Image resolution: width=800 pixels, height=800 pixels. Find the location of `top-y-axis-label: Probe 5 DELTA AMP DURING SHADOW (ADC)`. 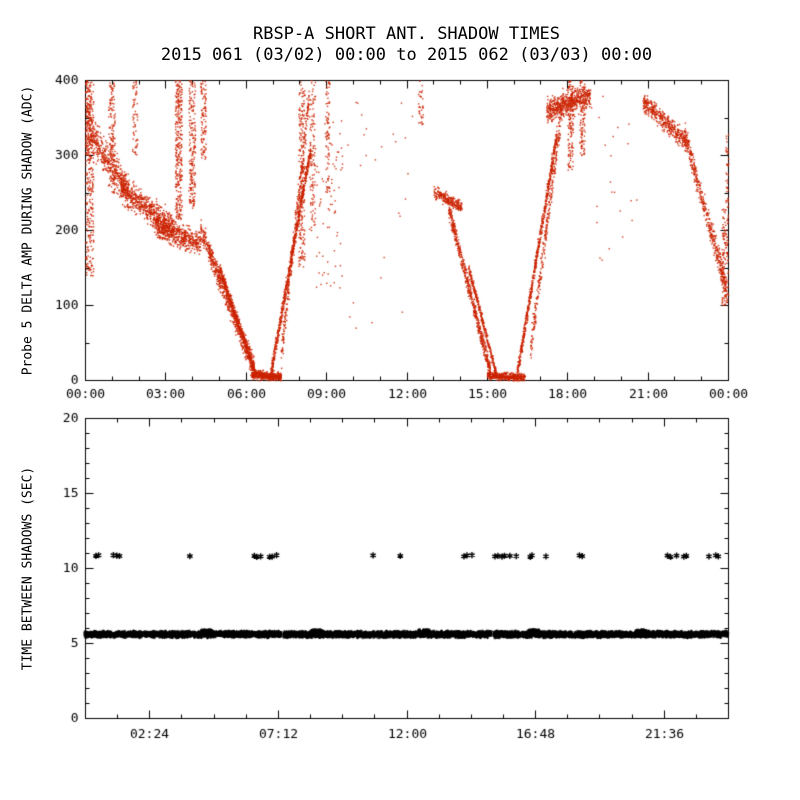

top-y-axis-label: Probe 5 DELTA AMP DURING SHADOW (ADC) is located at coordinates (28, 230).